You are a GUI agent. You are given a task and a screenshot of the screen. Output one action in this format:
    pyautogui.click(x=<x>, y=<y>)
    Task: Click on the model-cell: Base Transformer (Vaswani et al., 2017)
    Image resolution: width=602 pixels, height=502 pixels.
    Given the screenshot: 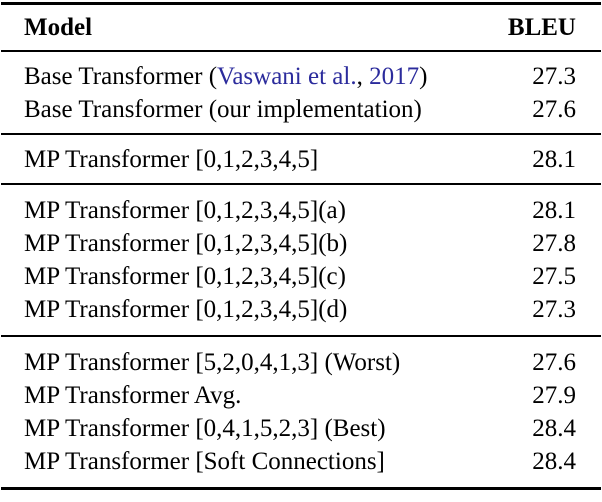 What is the action you would take?
    pyautogui.click(x=248, y=77)
    